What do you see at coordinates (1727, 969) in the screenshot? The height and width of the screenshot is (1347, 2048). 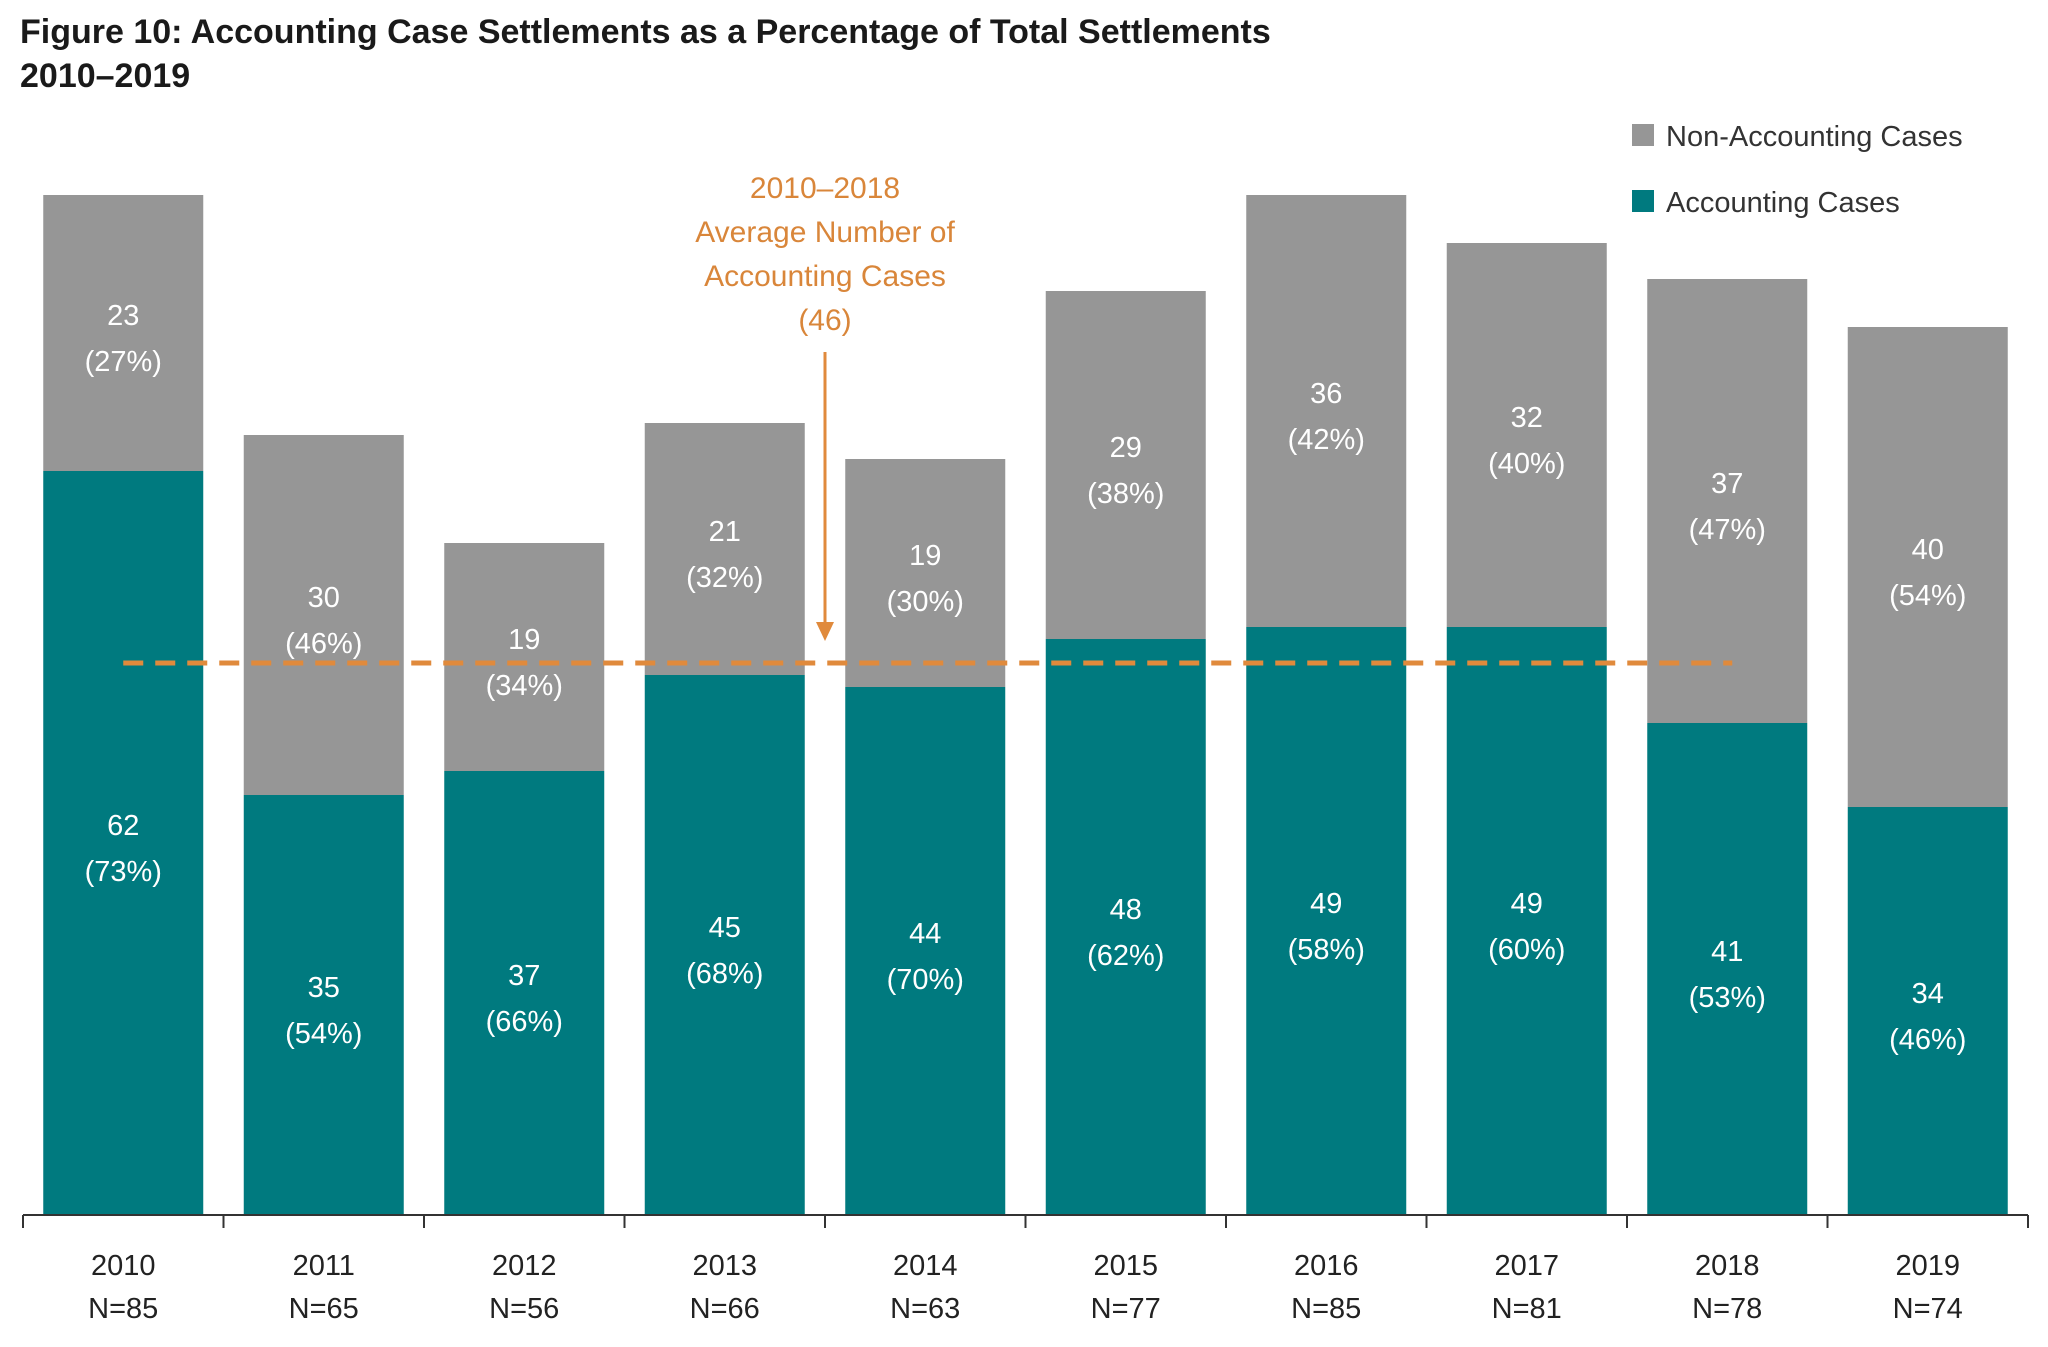 I see `bar-accounting-2018` at bounding box center [1727, 969].